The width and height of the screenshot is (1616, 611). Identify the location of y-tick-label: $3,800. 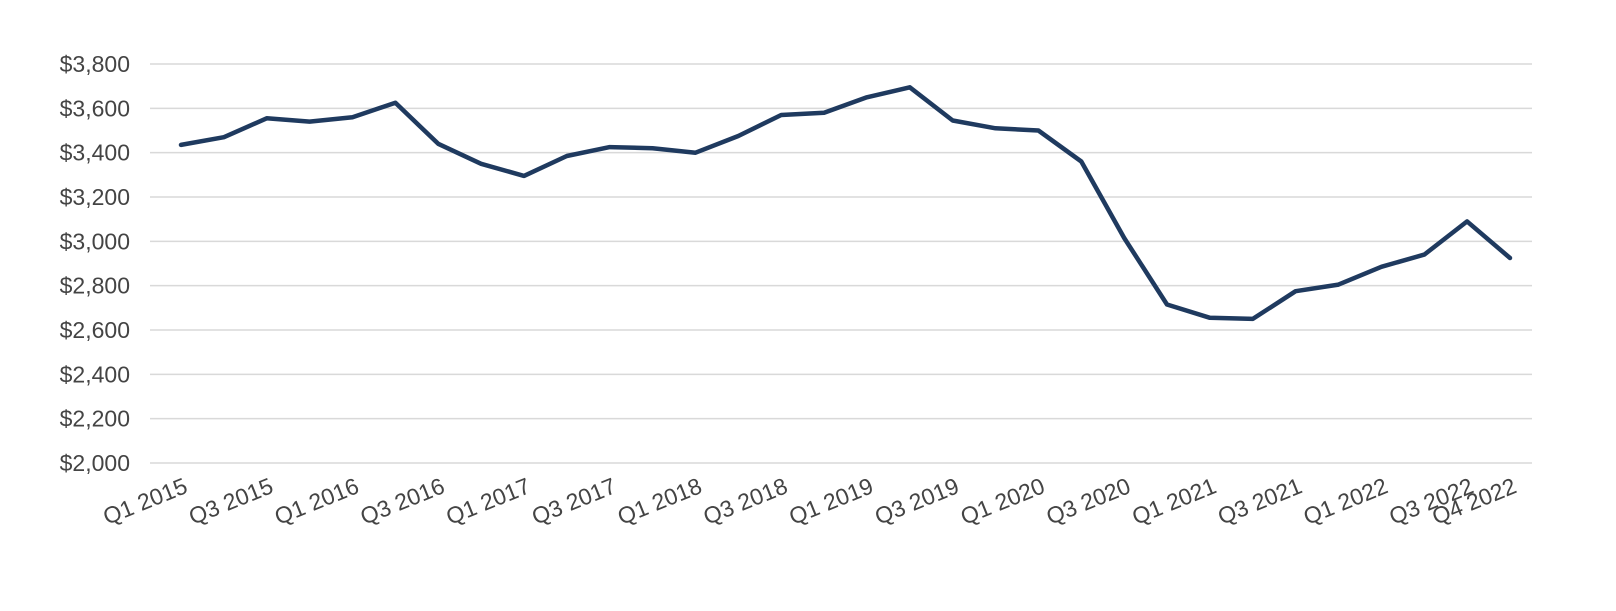
(95, 64).